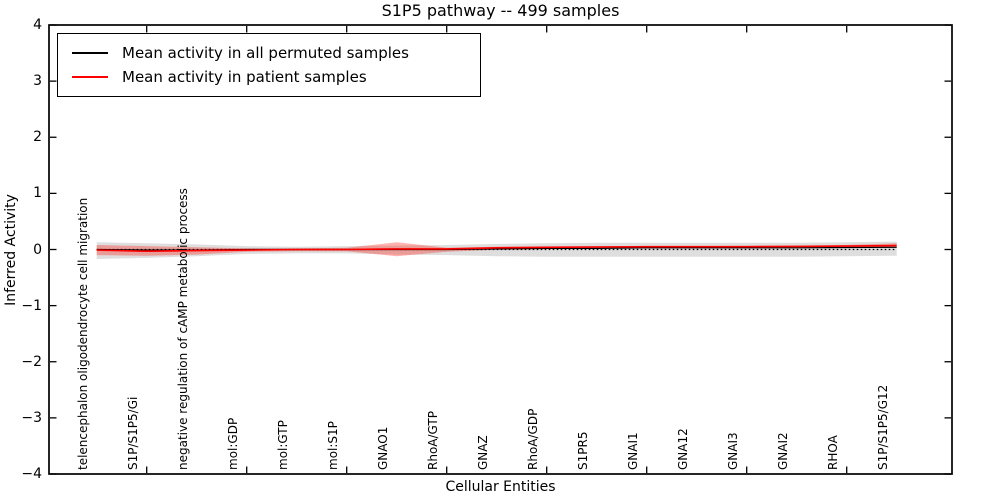 The image size is (1000, 500). What do you see at coordinates (382, 448) in the screenshot?
I see `x-tick-label: GNAO1` at bounding box center [382, 448].